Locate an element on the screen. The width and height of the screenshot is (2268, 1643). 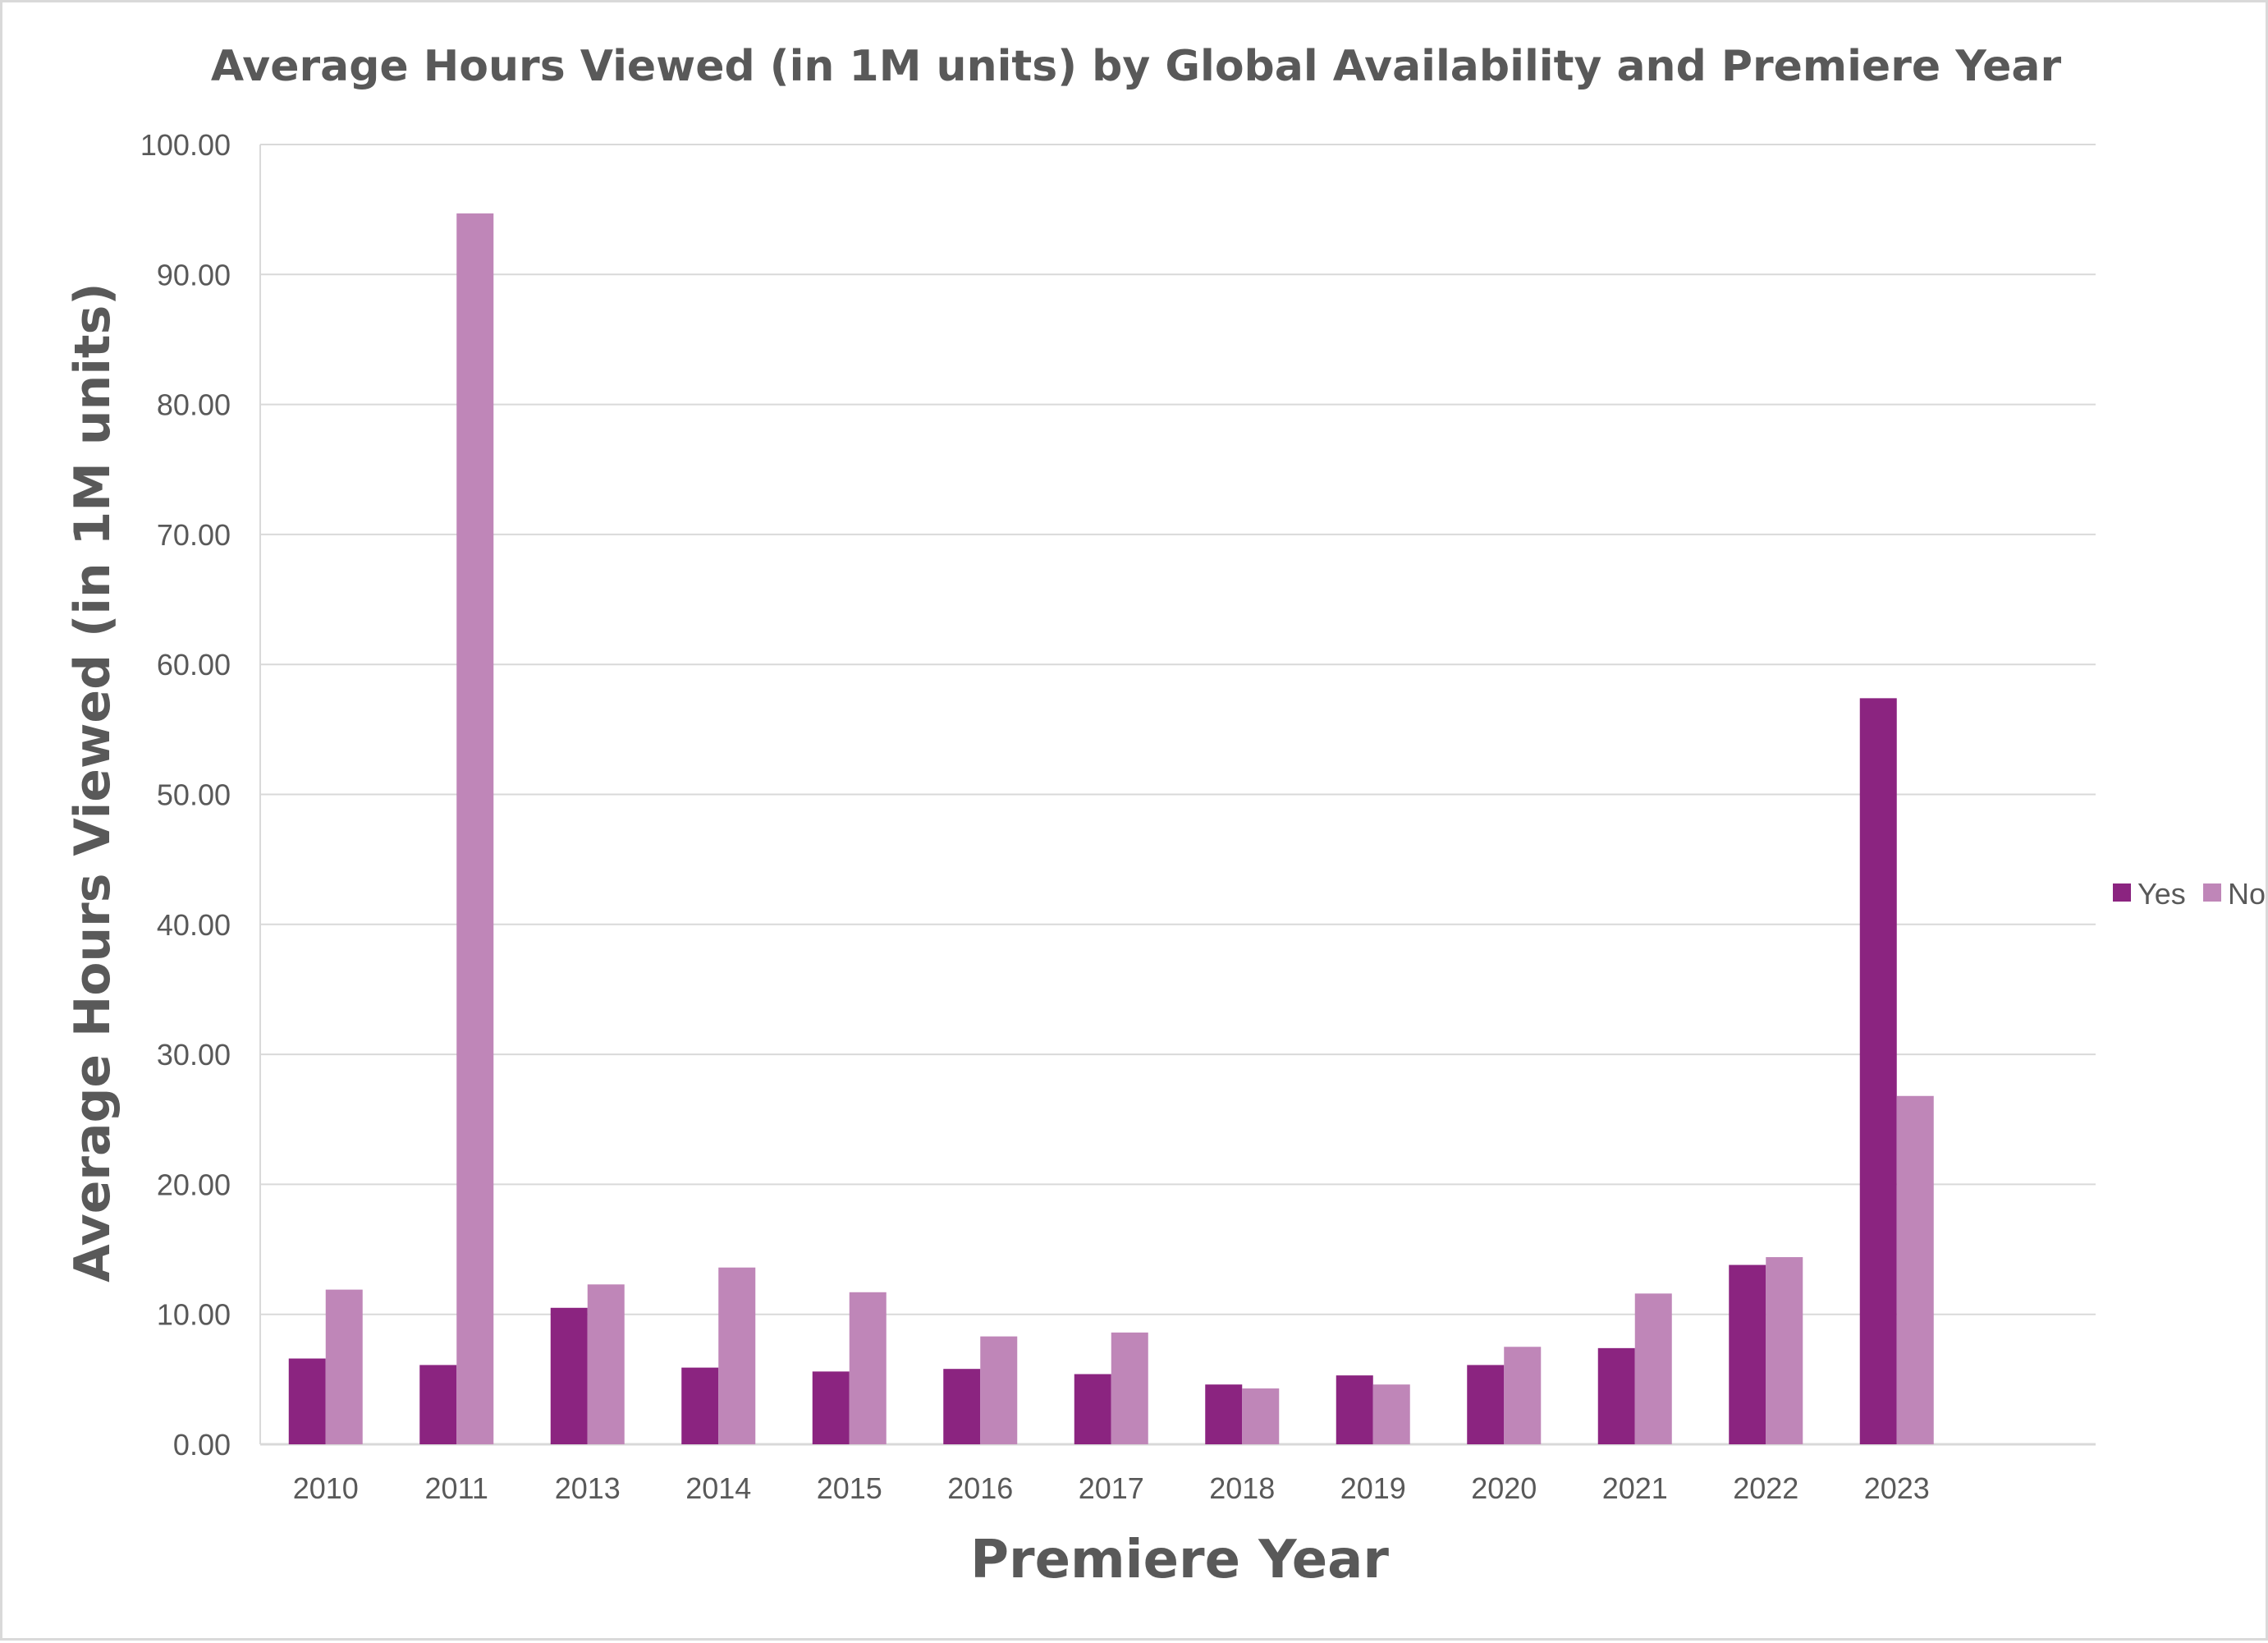
x-tick-label: 2019 is located at coordinates (1373, 1488).